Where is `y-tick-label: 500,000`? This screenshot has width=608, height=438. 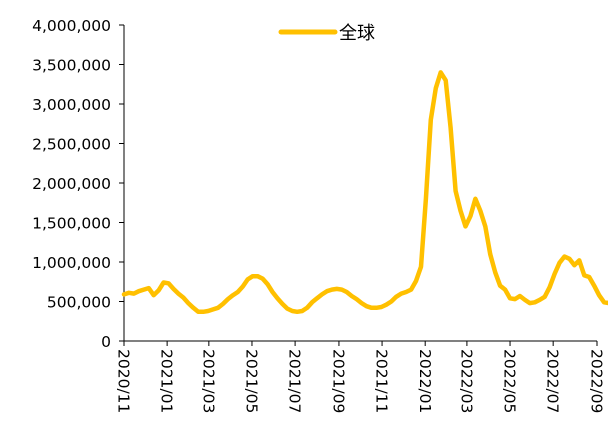 y-tick-label: 500,000 is located at coordinates (79, 303).